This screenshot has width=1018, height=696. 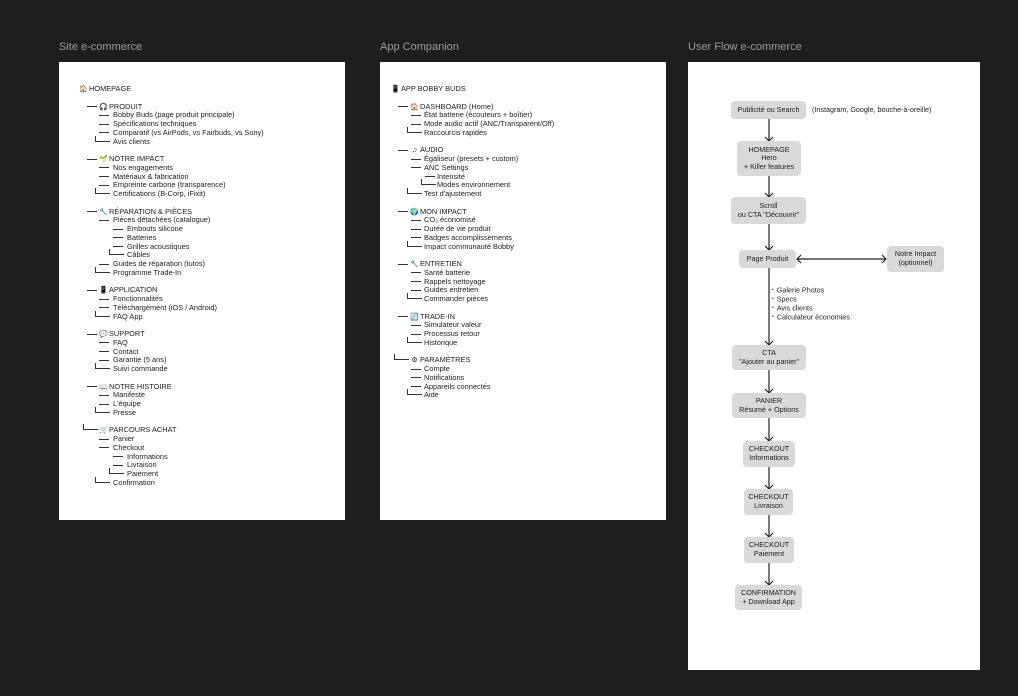 What do you see at coordinates (769, 405) in the screenshot?
I see `flow-node-panier: PANIER Résumé + Options` at bounding box center [769, 405].